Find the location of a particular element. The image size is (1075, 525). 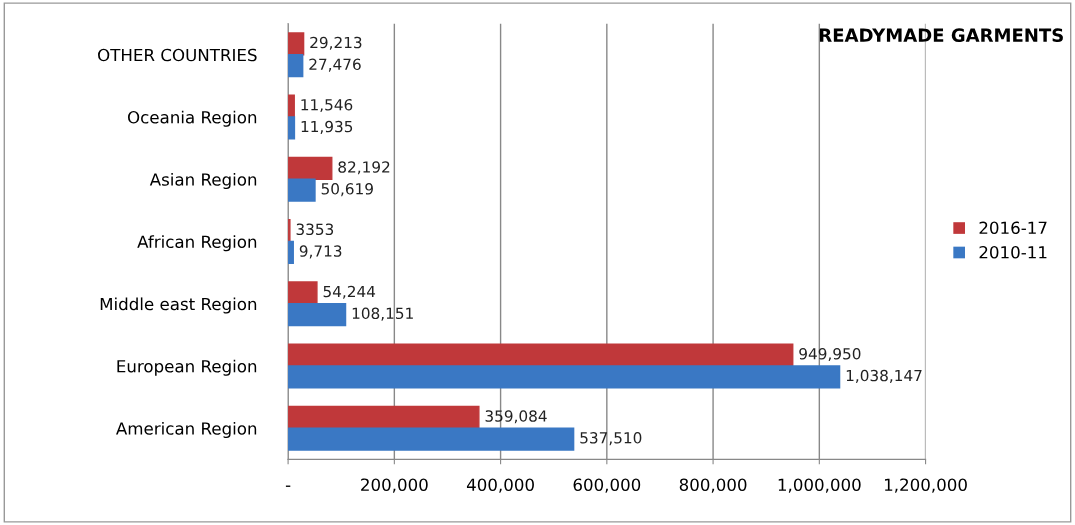

legend-label: 2010-11 is located at coordinates (1013, 252).